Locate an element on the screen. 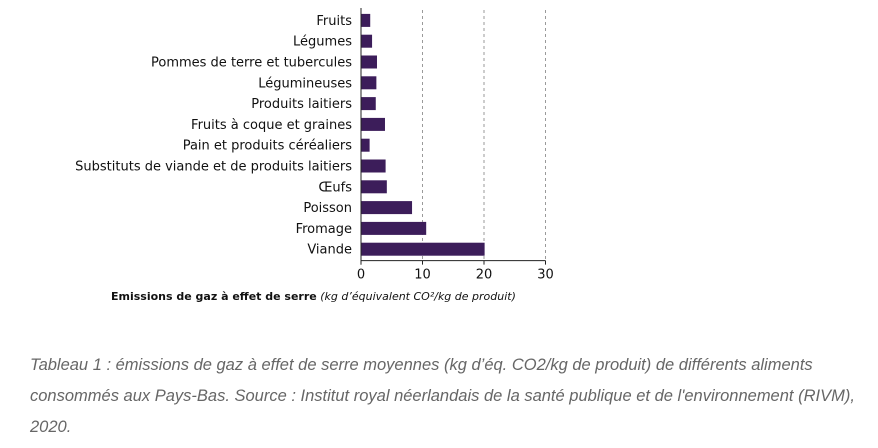 The width and height of the screenshot is (878, 448). x-tick-label: 10 is located at coordinates (422, 275).